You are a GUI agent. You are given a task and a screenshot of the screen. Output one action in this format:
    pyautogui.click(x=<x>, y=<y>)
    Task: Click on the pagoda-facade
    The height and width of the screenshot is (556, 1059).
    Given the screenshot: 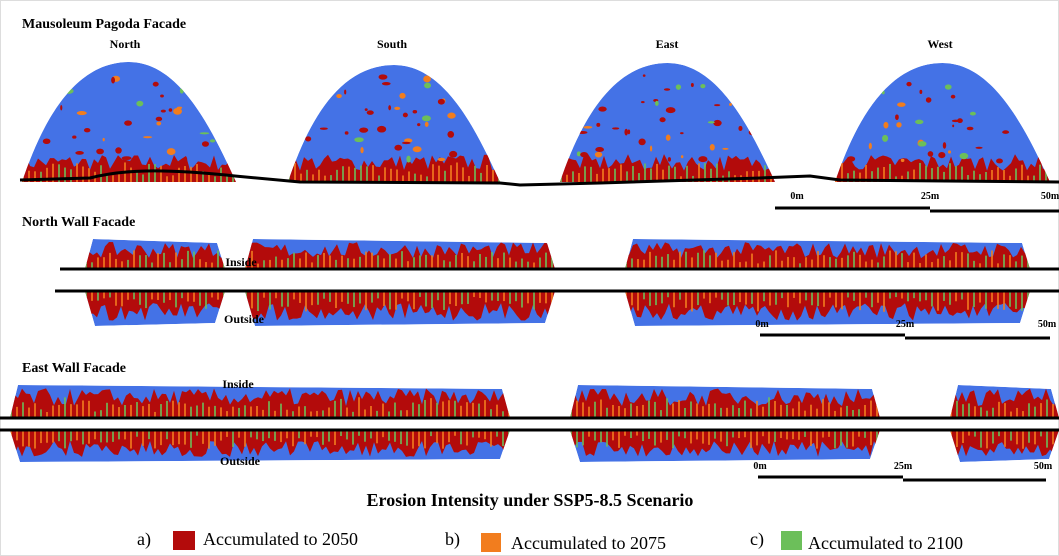 What is the action you would take?
    pyautogui.click(x=667, y=122)
    